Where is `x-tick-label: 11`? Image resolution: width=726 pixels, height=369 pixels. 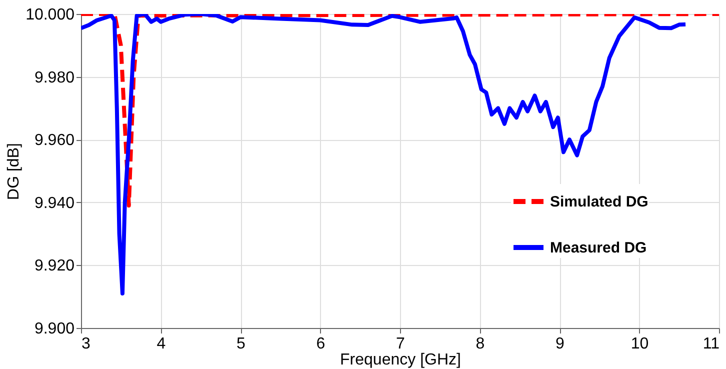 x-tick-label: 11 is located at coordinates (711, 344).